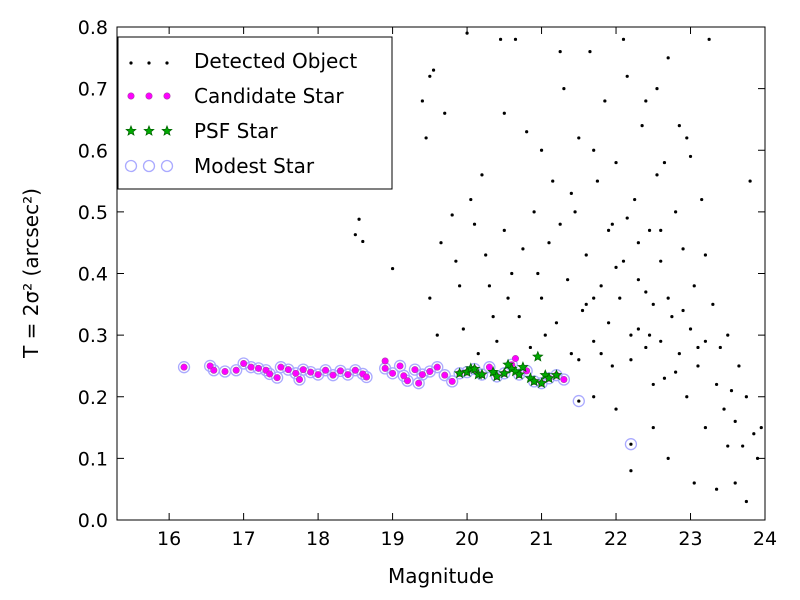 This screenshot has width=800, height=600. What do you see at coordinates (93, 275) in the screenshot?
I see `y-tick-label: 0.4` at bounding box center [93, 275].